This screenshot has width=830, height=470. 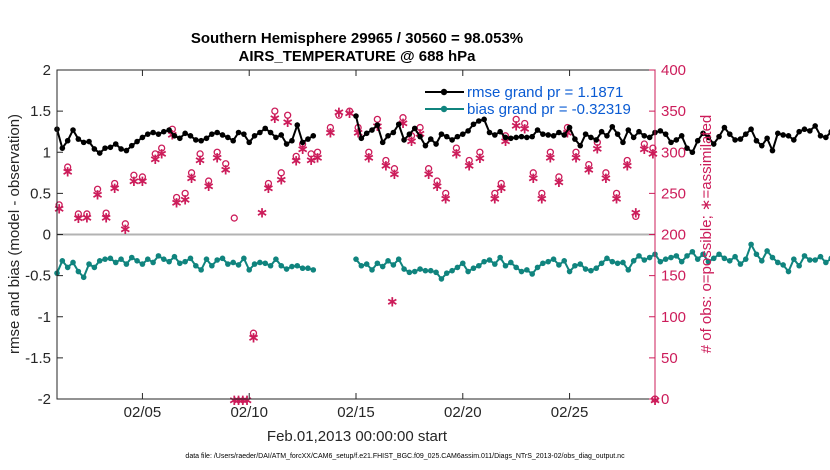 I want to click on obs-assimilated-point-7: ∗, so click(x=125, y=229).